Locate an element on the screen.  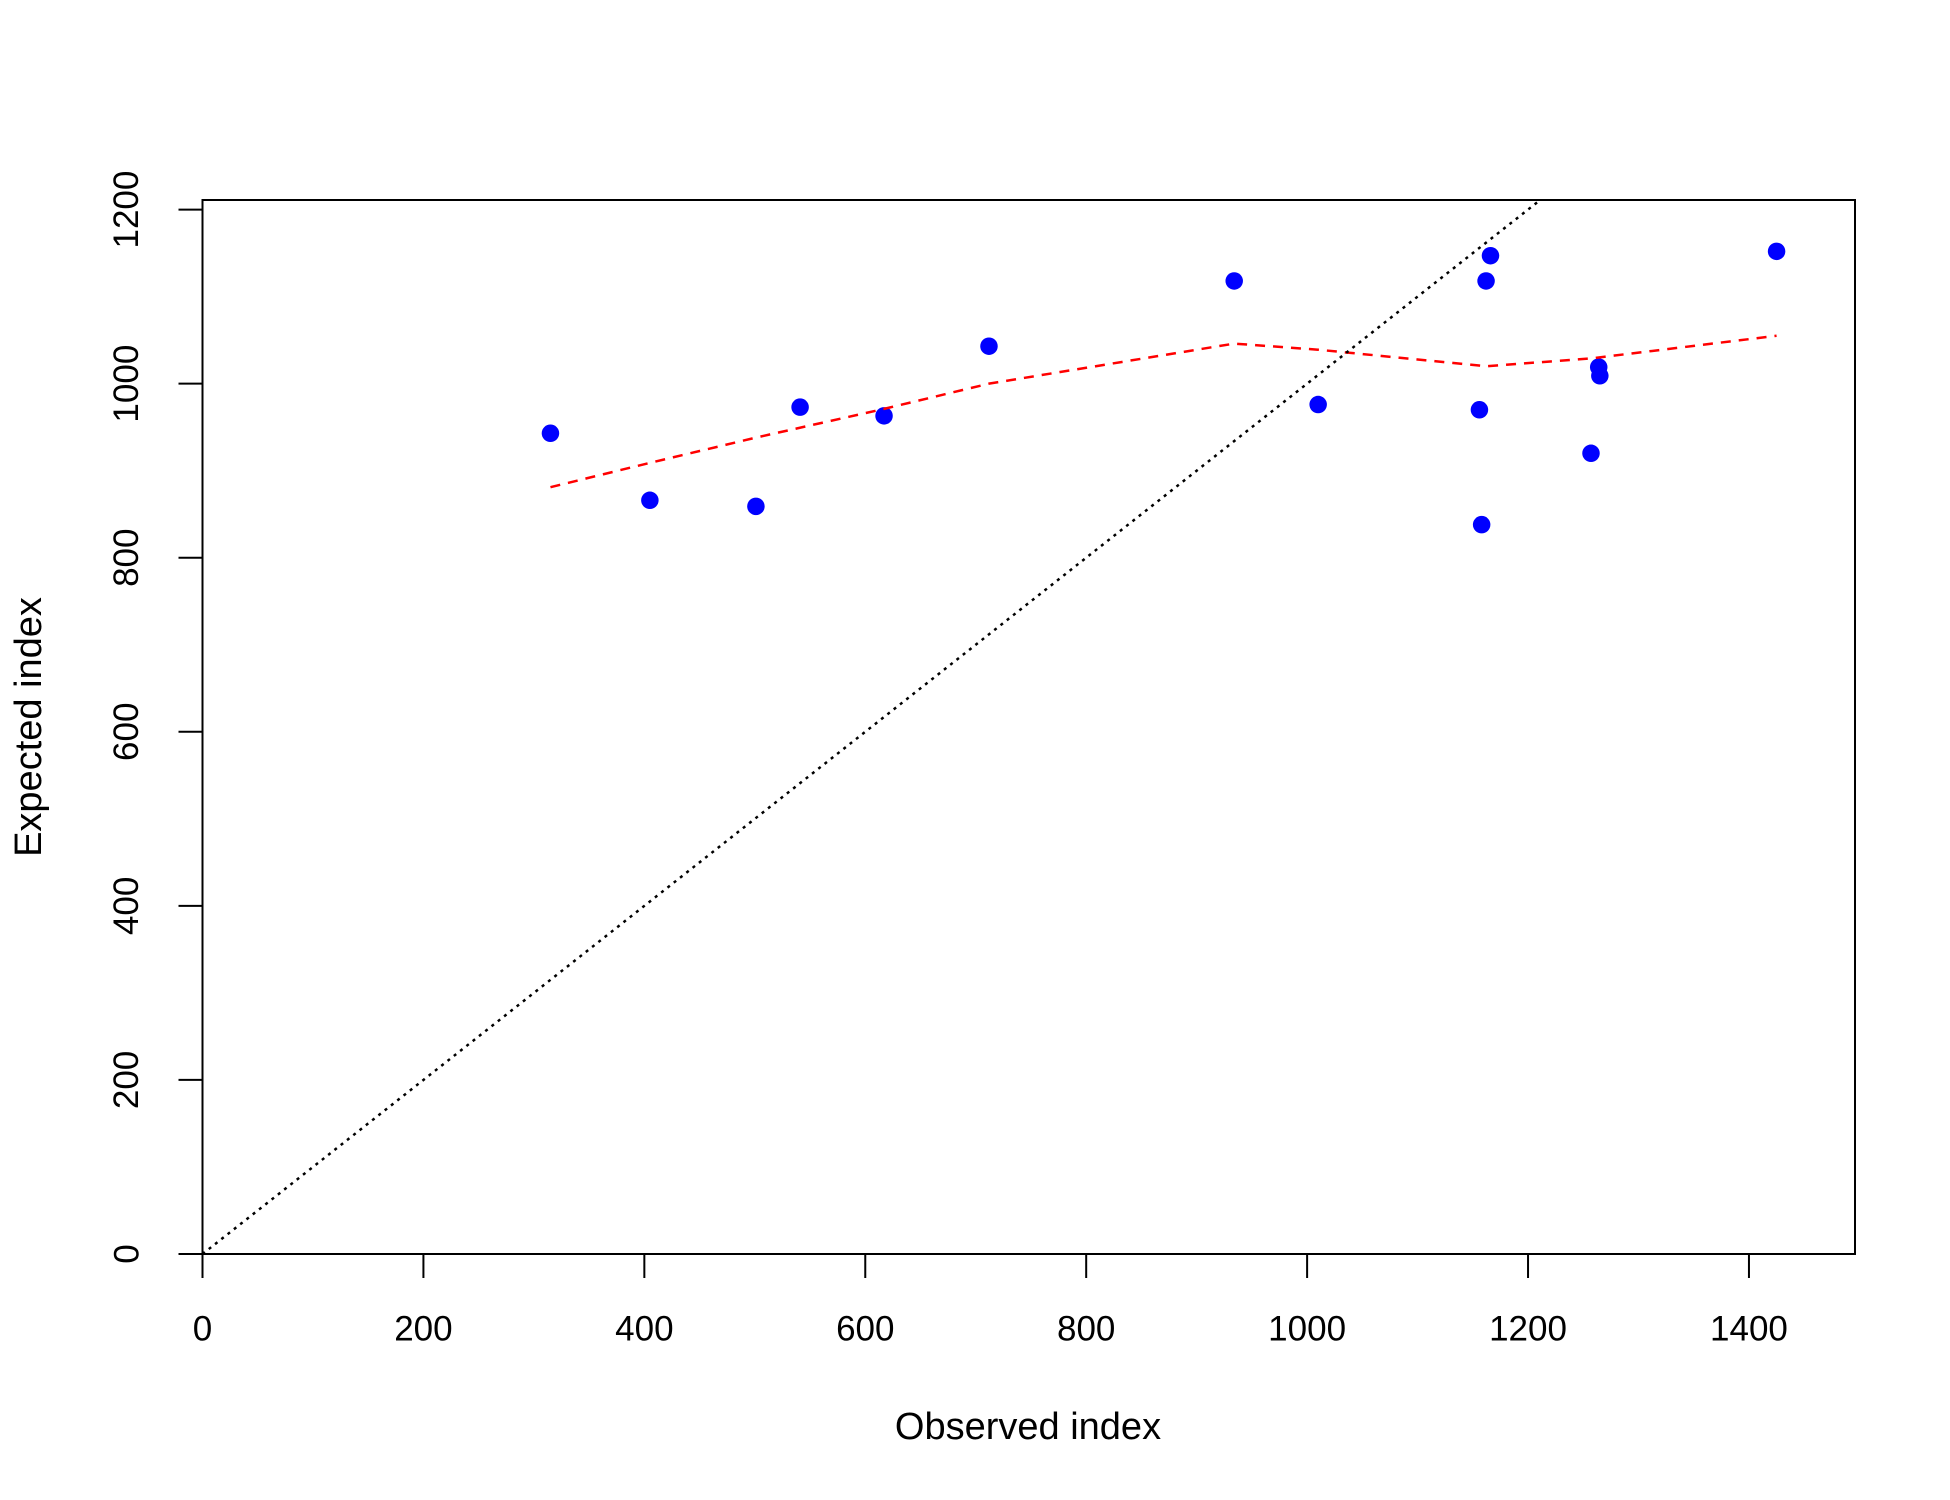
y-tick-label: 1200 is located at coordinates (126, 210).